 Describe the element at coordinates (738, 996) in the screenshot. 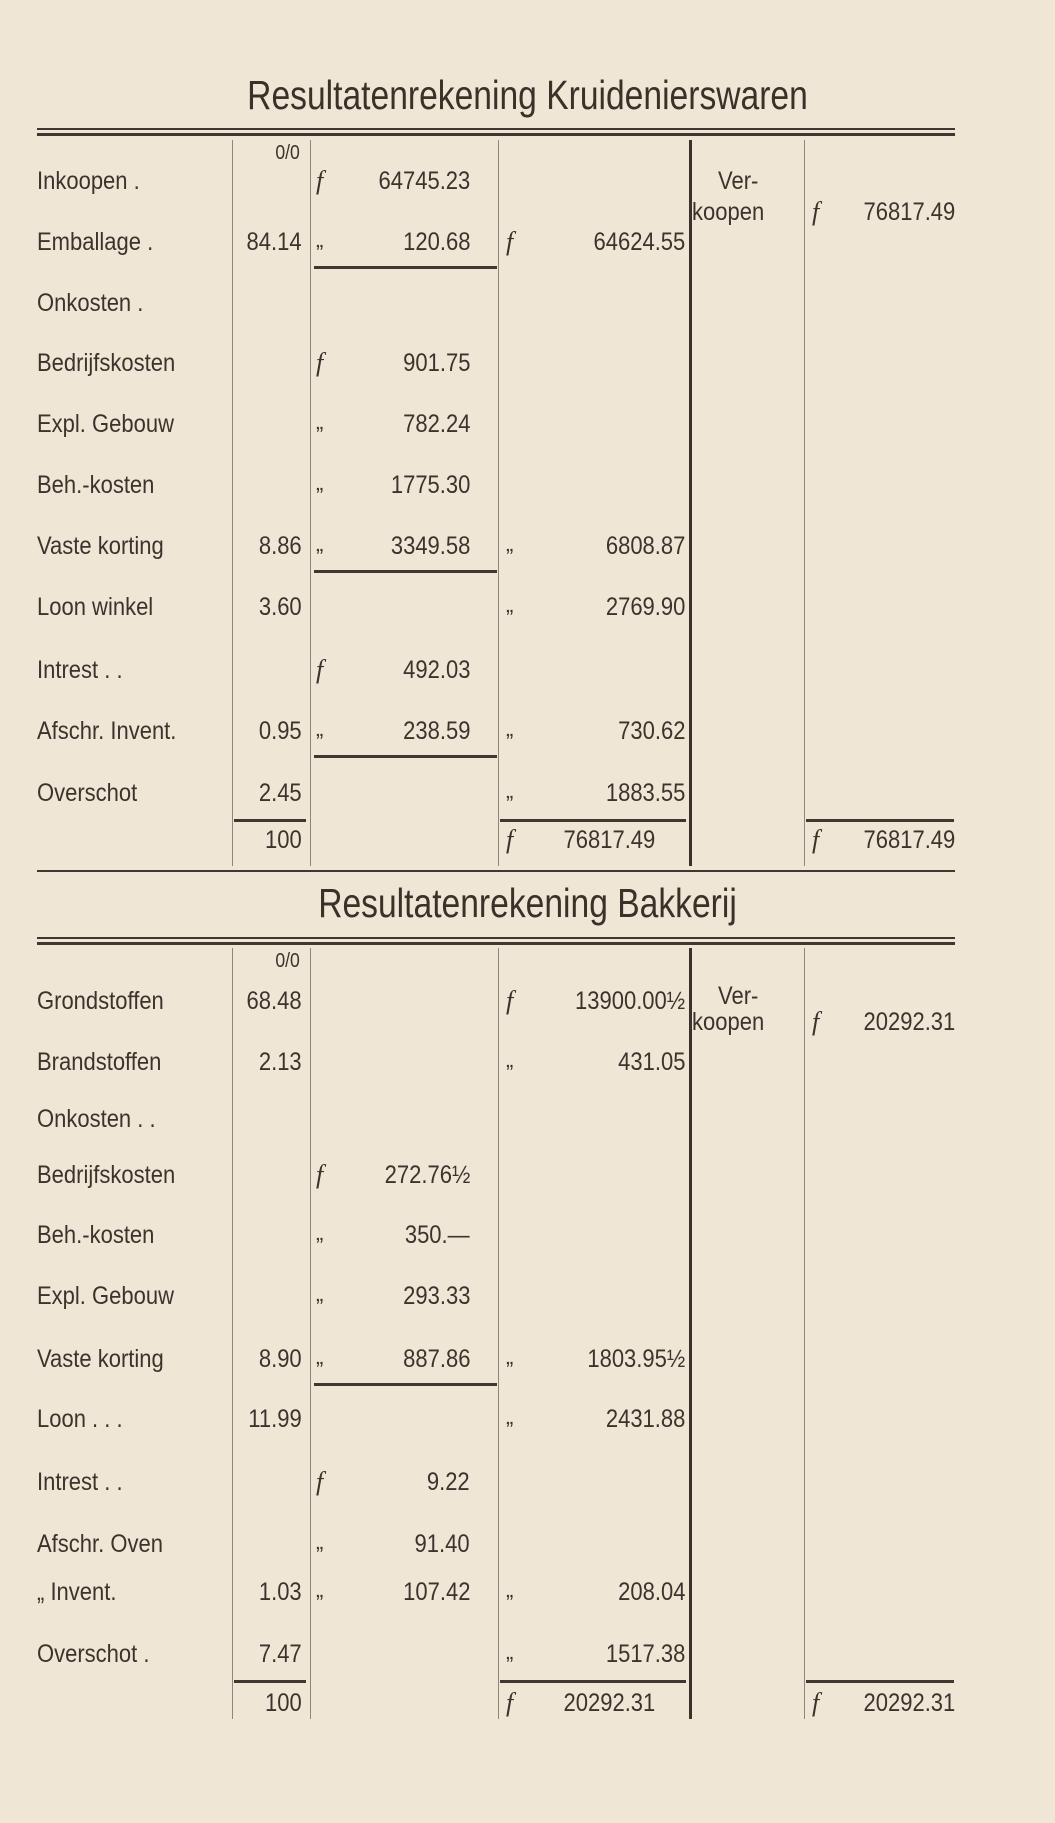

I see `sales-label: Ver-` at that location.